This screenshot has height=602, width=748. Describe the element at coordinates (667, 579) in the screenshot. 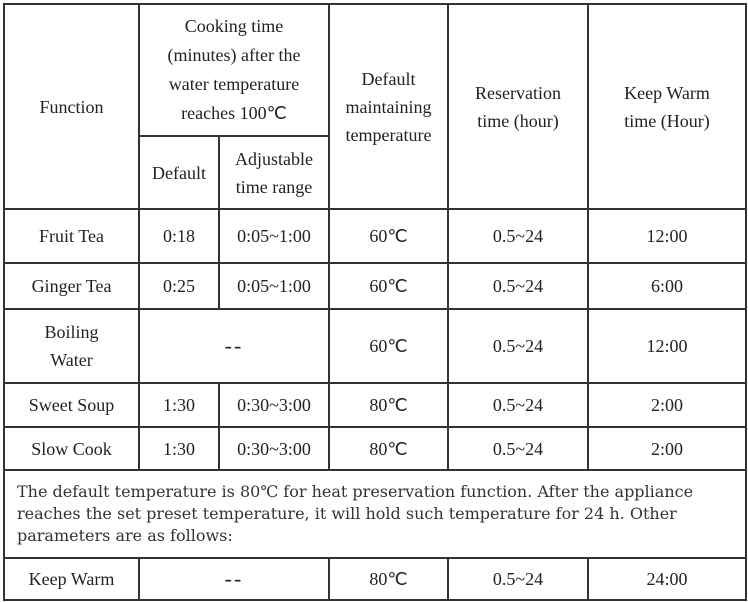

I see `cell: 24:00` at that location.